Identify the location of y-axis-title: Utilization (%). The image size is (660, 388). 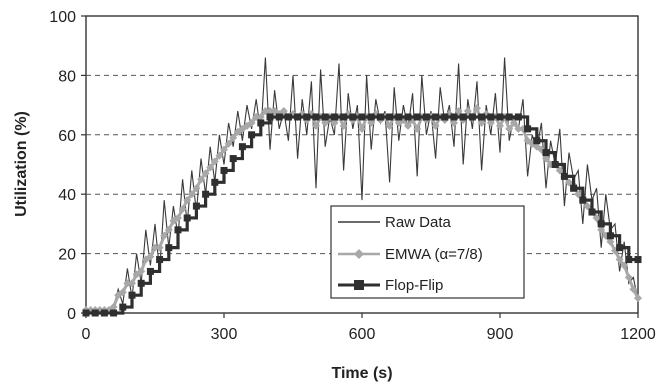
(21, 164).